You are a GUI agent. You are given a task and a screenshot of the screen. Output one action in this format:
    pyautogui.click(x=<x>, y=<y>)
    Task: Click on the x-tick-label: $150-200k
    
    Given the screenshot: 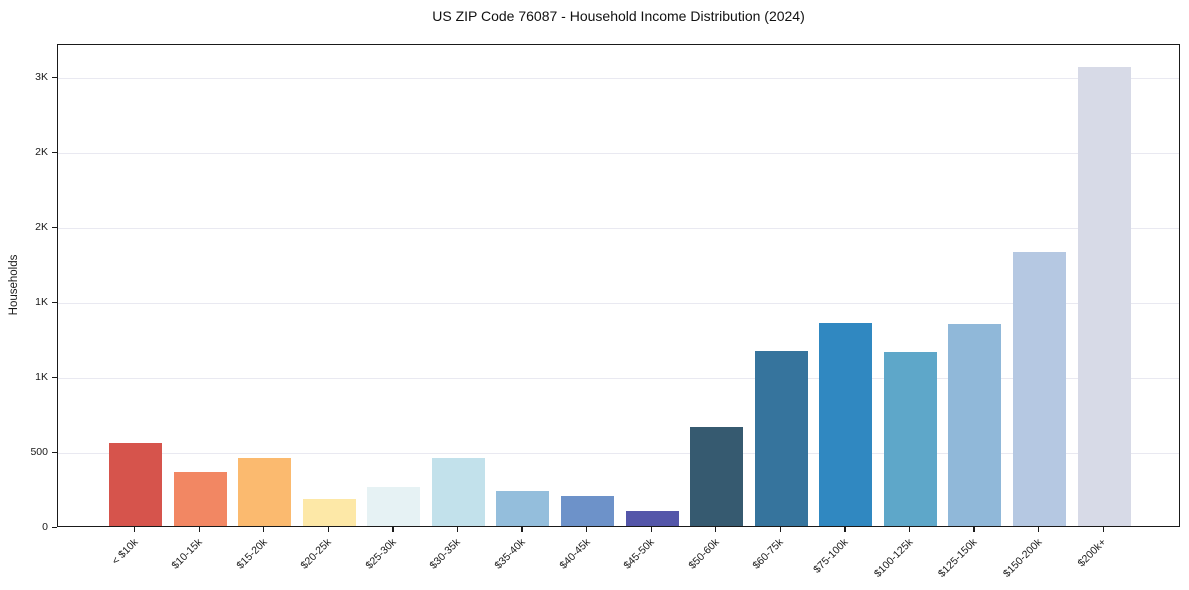 What is the action you would take?
    pyautogui.click(x=1022, y=558)
    